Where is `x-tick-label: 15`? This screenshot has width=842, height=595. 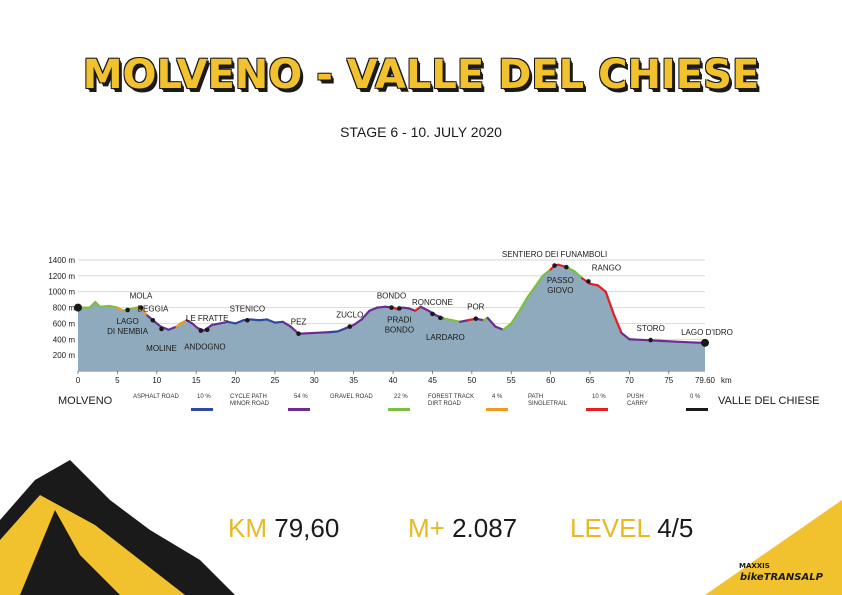 x-tick-label: 15 is located at coordinates (196, 380).